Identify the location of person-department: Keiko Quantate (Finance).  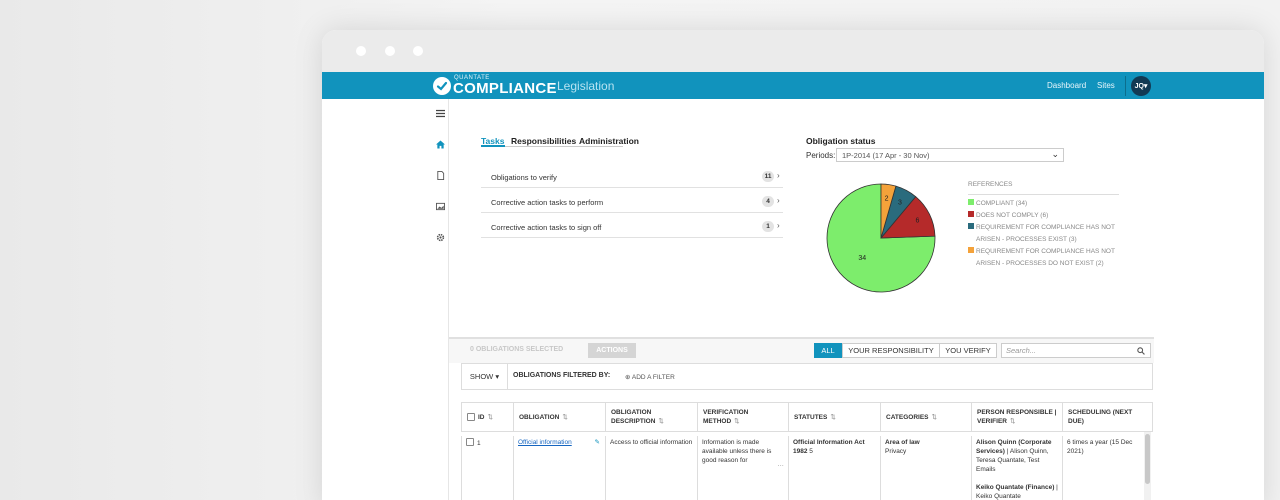
(1015, 487).